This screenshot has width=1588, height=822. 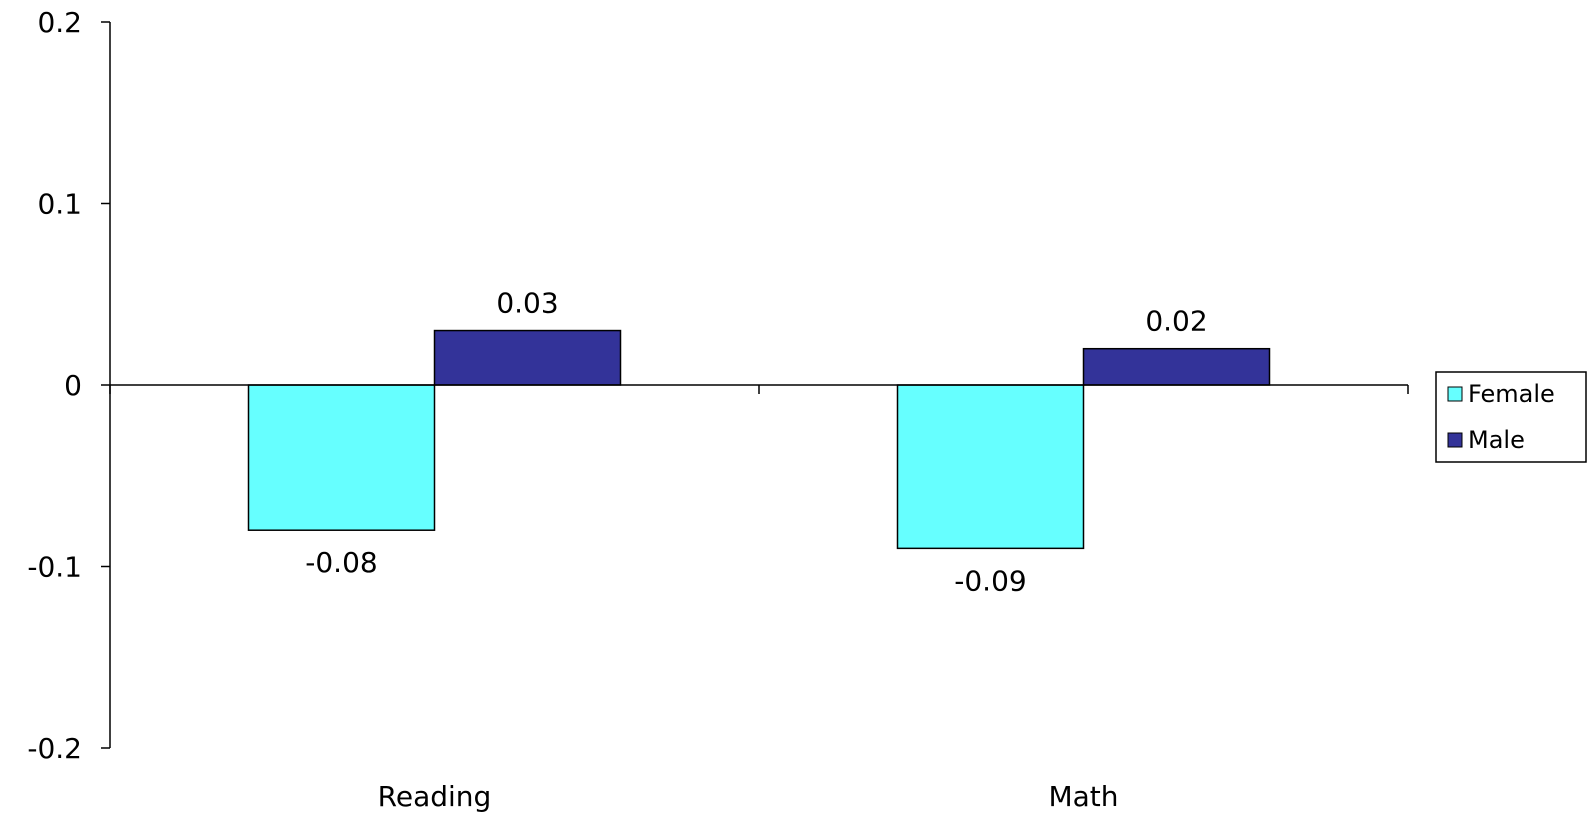 What do you see at coordinates (1511, 394) in the screenshot?
I see `legend-label-female: Female` at bounding box center [1511, 394].